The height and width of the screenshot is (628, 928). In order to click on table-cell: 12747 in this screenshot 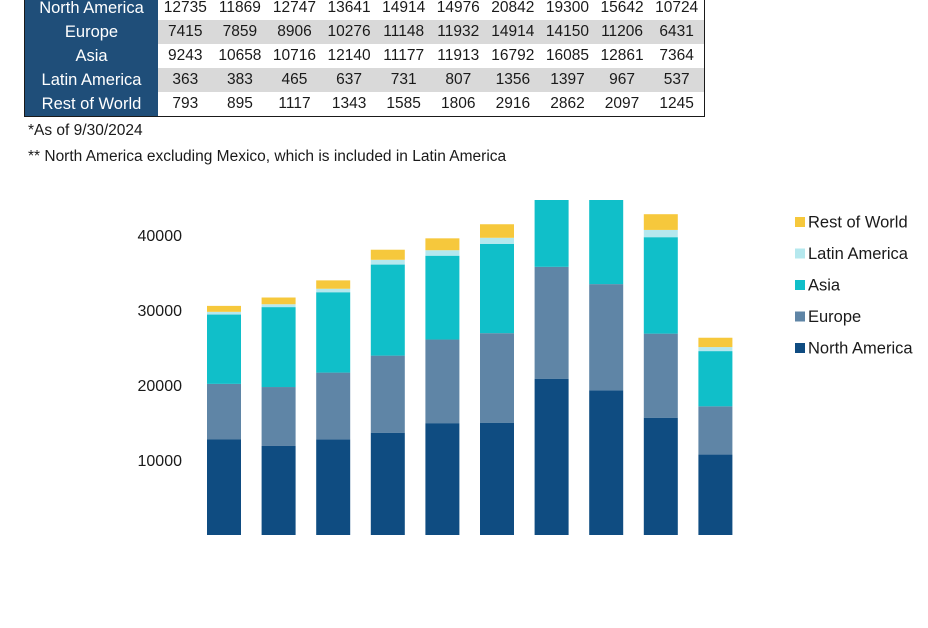, I will do `click(294, 10)`.